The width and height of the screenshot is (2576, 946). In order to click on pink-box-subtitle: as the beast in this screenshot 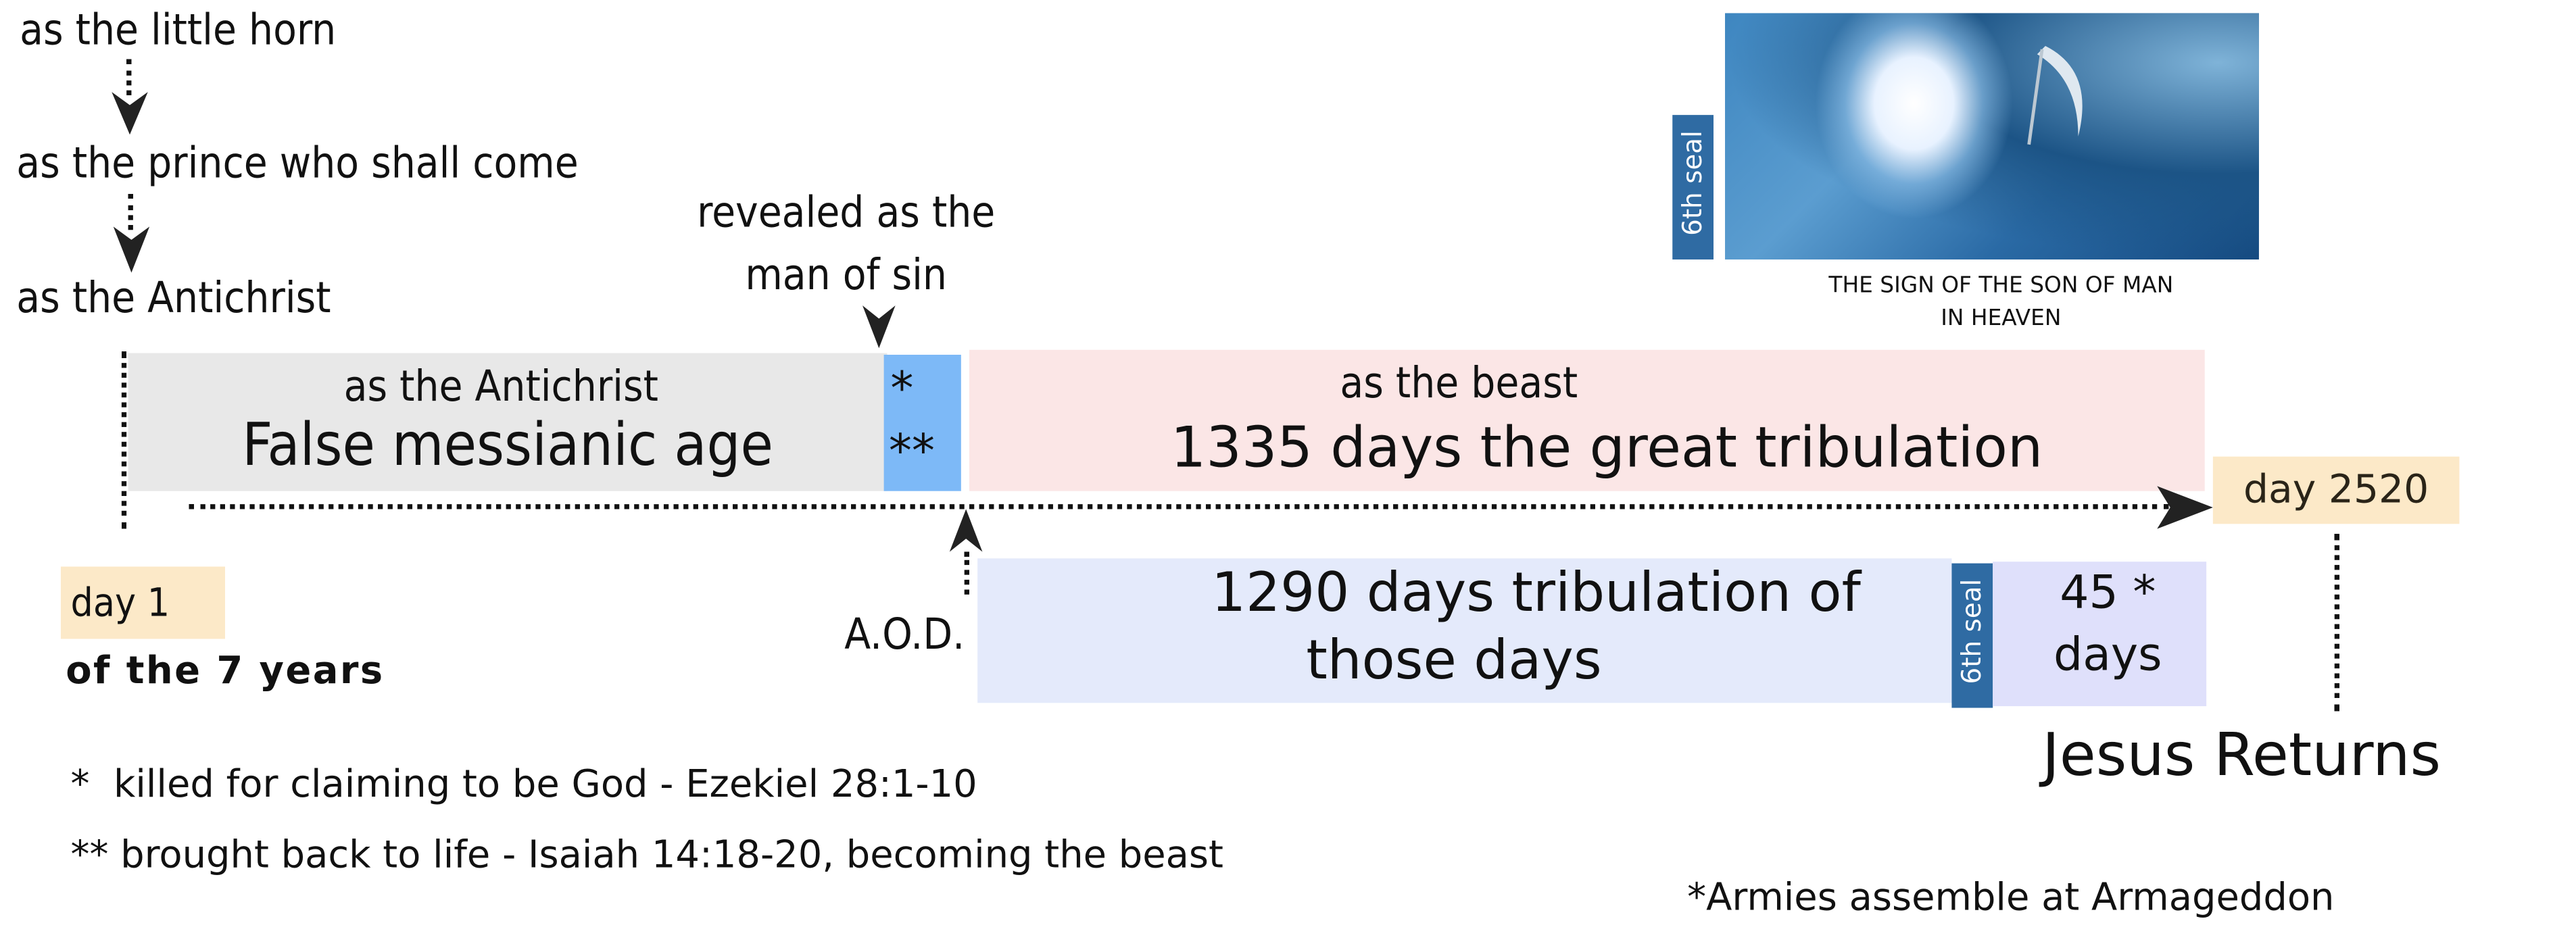, I will do `click(1459, 384)`.